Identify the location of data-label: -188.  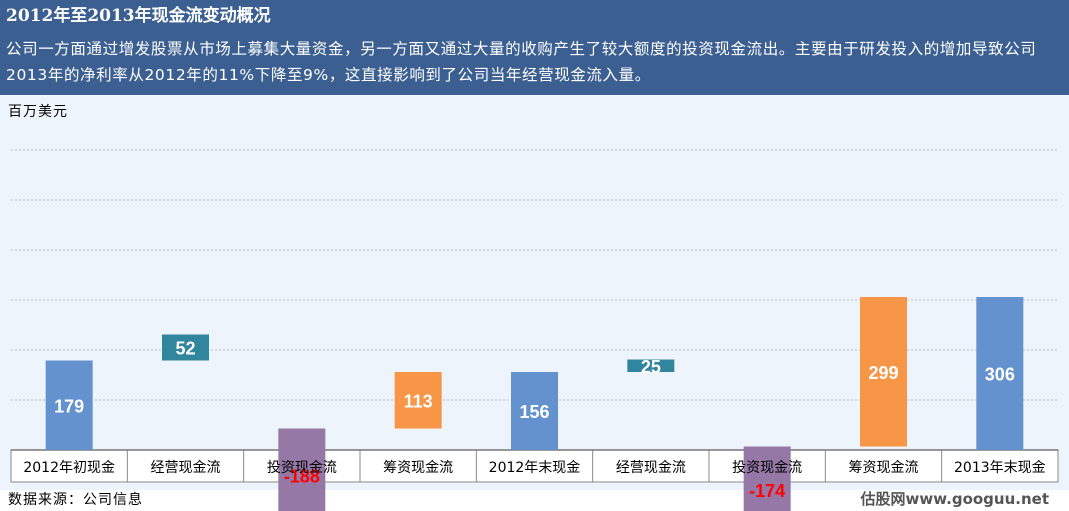
(302, 477).